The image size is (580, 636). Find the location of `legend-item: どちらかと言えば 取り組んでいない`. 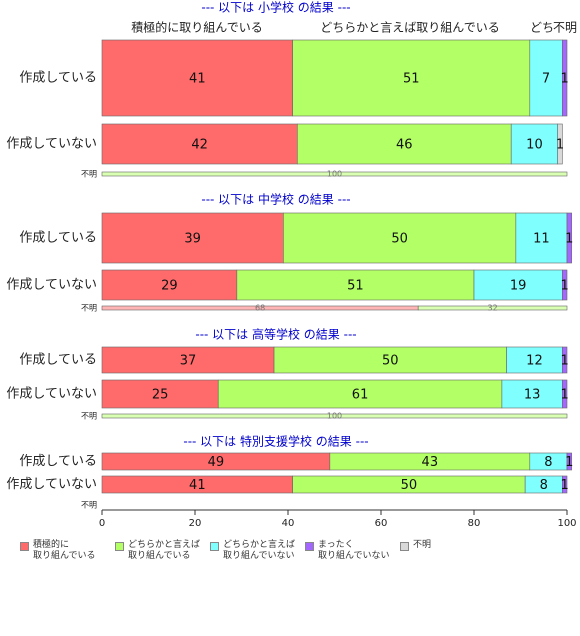

legend-item: どちらかと言えば 取り組んでいない is located at coordinates (252, 551).